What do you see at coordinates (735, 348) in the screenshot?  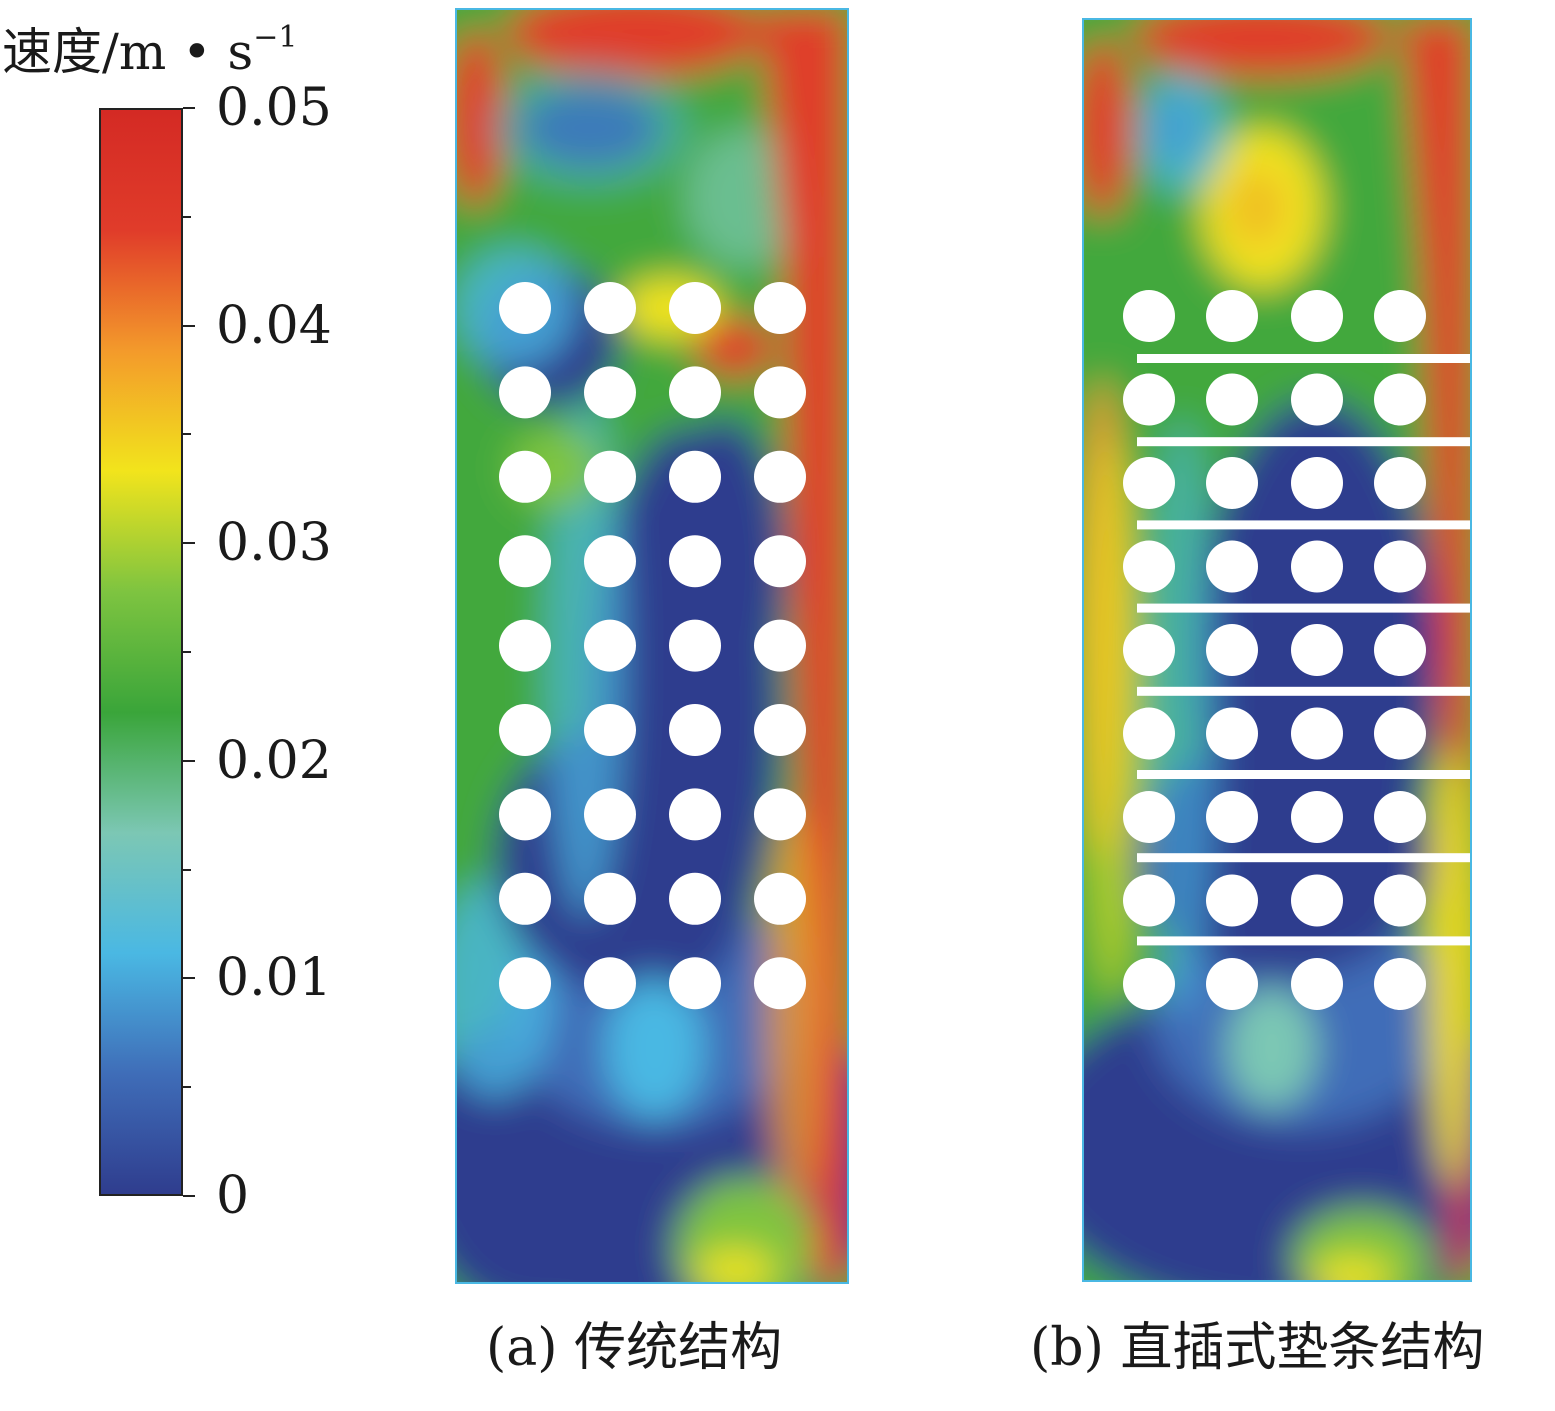 I see `orange-hotspot` at bounding box center [735, 348].